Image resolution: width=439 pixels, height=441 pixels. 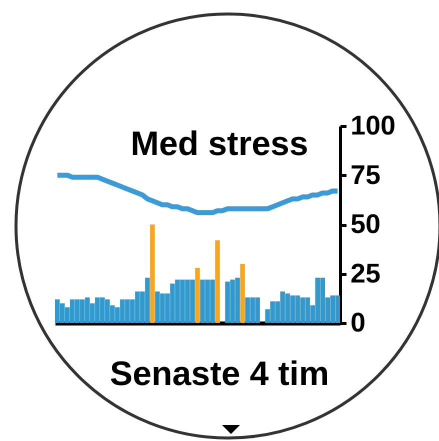 What do you see at coordinates (365, 224) in the screenshot?
I see `y-tick-label: 50` at bounding box center [365, 224].